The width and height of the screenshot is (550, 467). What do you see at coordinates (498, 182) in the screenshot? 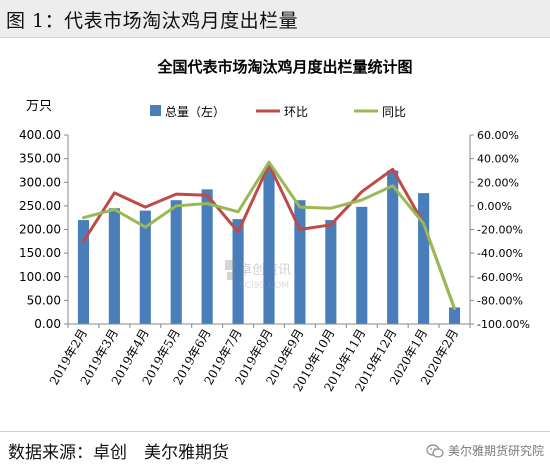
I see `right-tick-label: 20.00%` at bounding box center [498, 182].